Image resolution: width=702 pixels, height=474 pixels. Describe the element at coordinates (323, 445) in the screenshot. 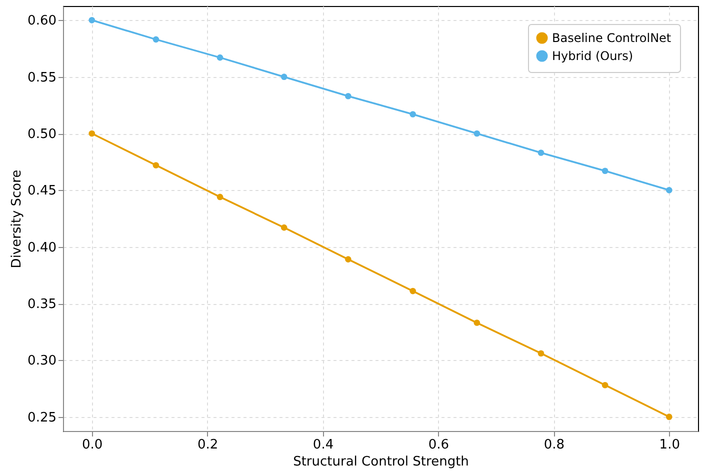

I see `x-tick-label: 0.4` at that location.